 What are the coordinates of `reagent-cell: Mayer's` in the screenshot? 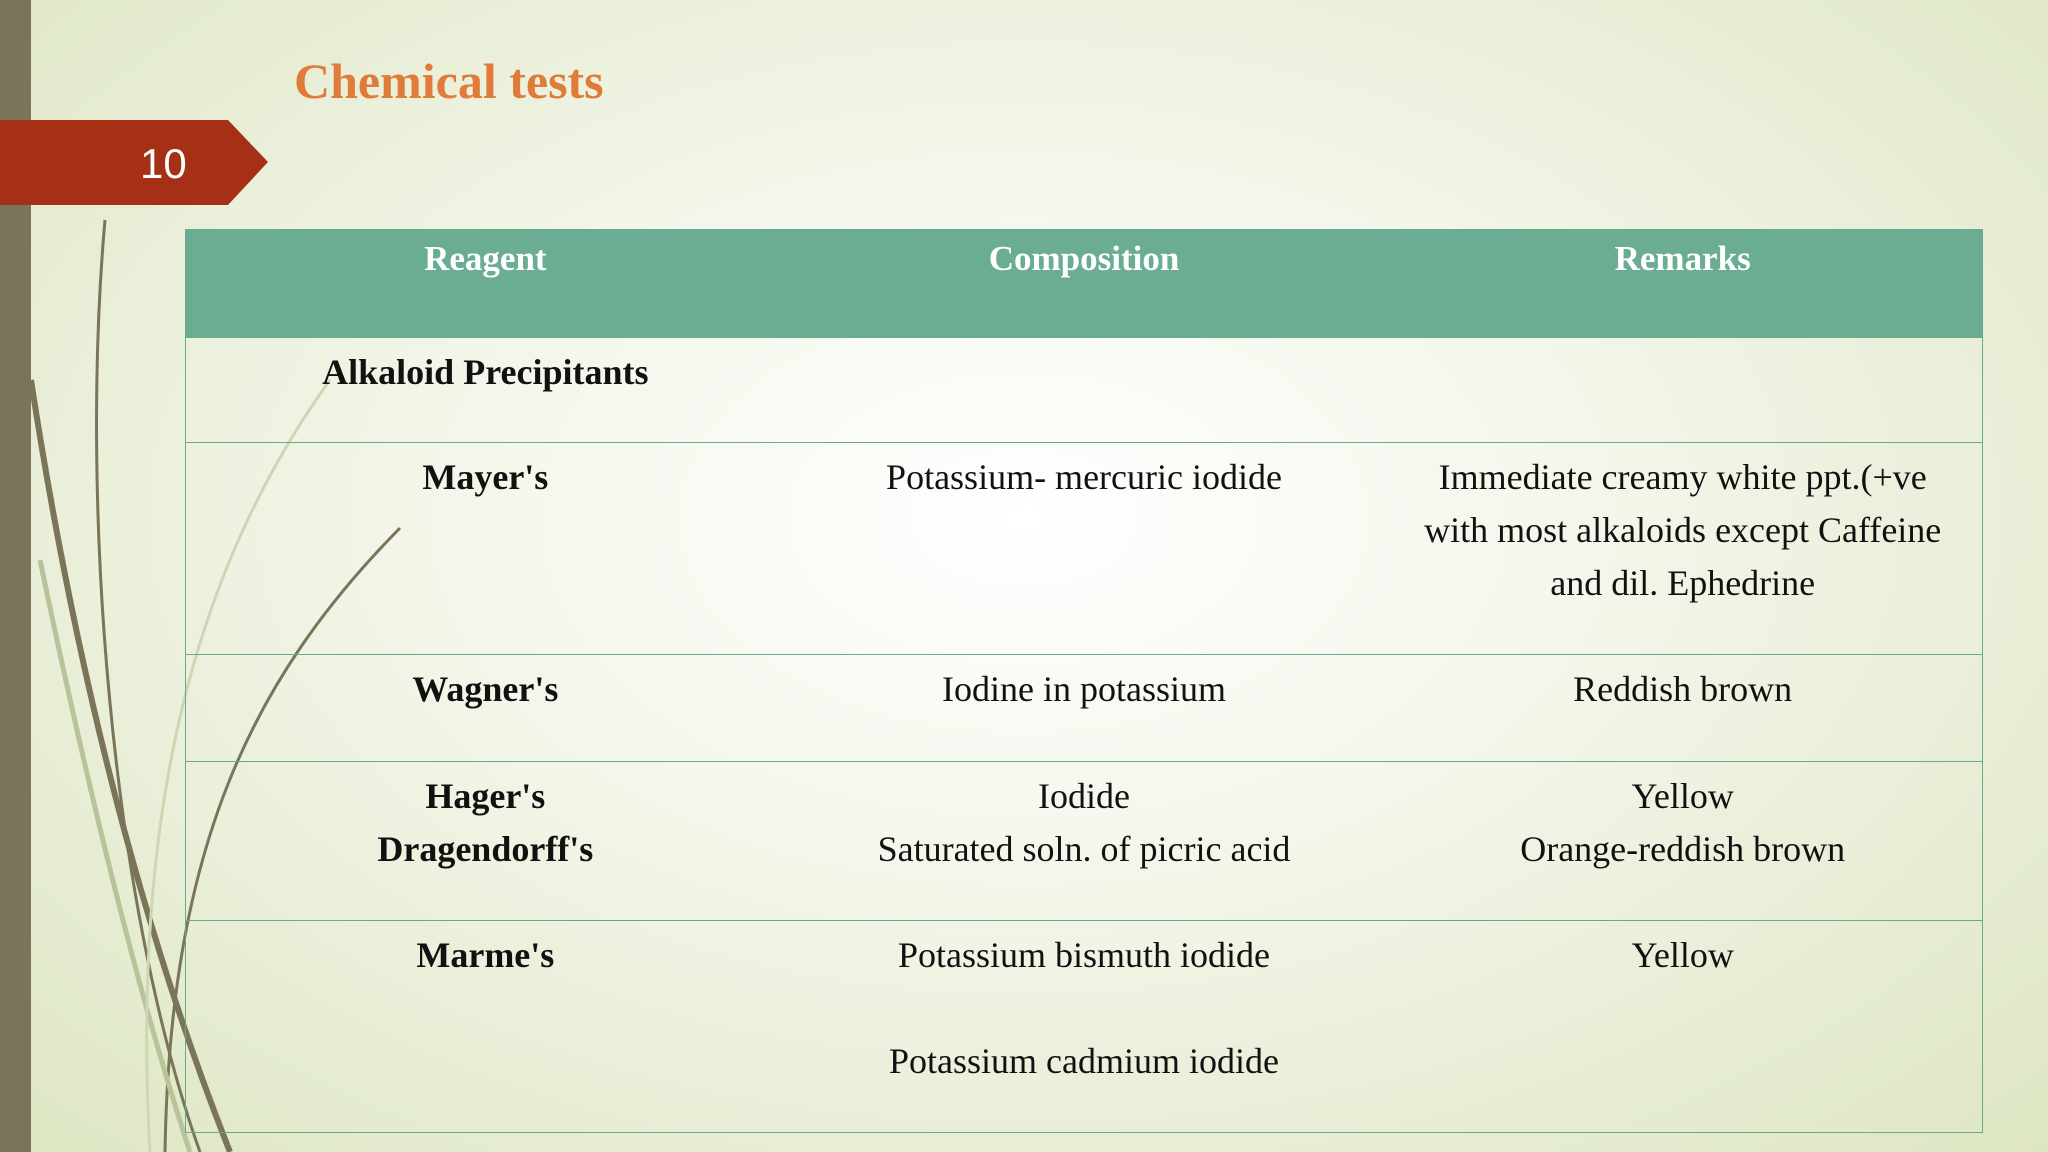 It's located at (485, 548).